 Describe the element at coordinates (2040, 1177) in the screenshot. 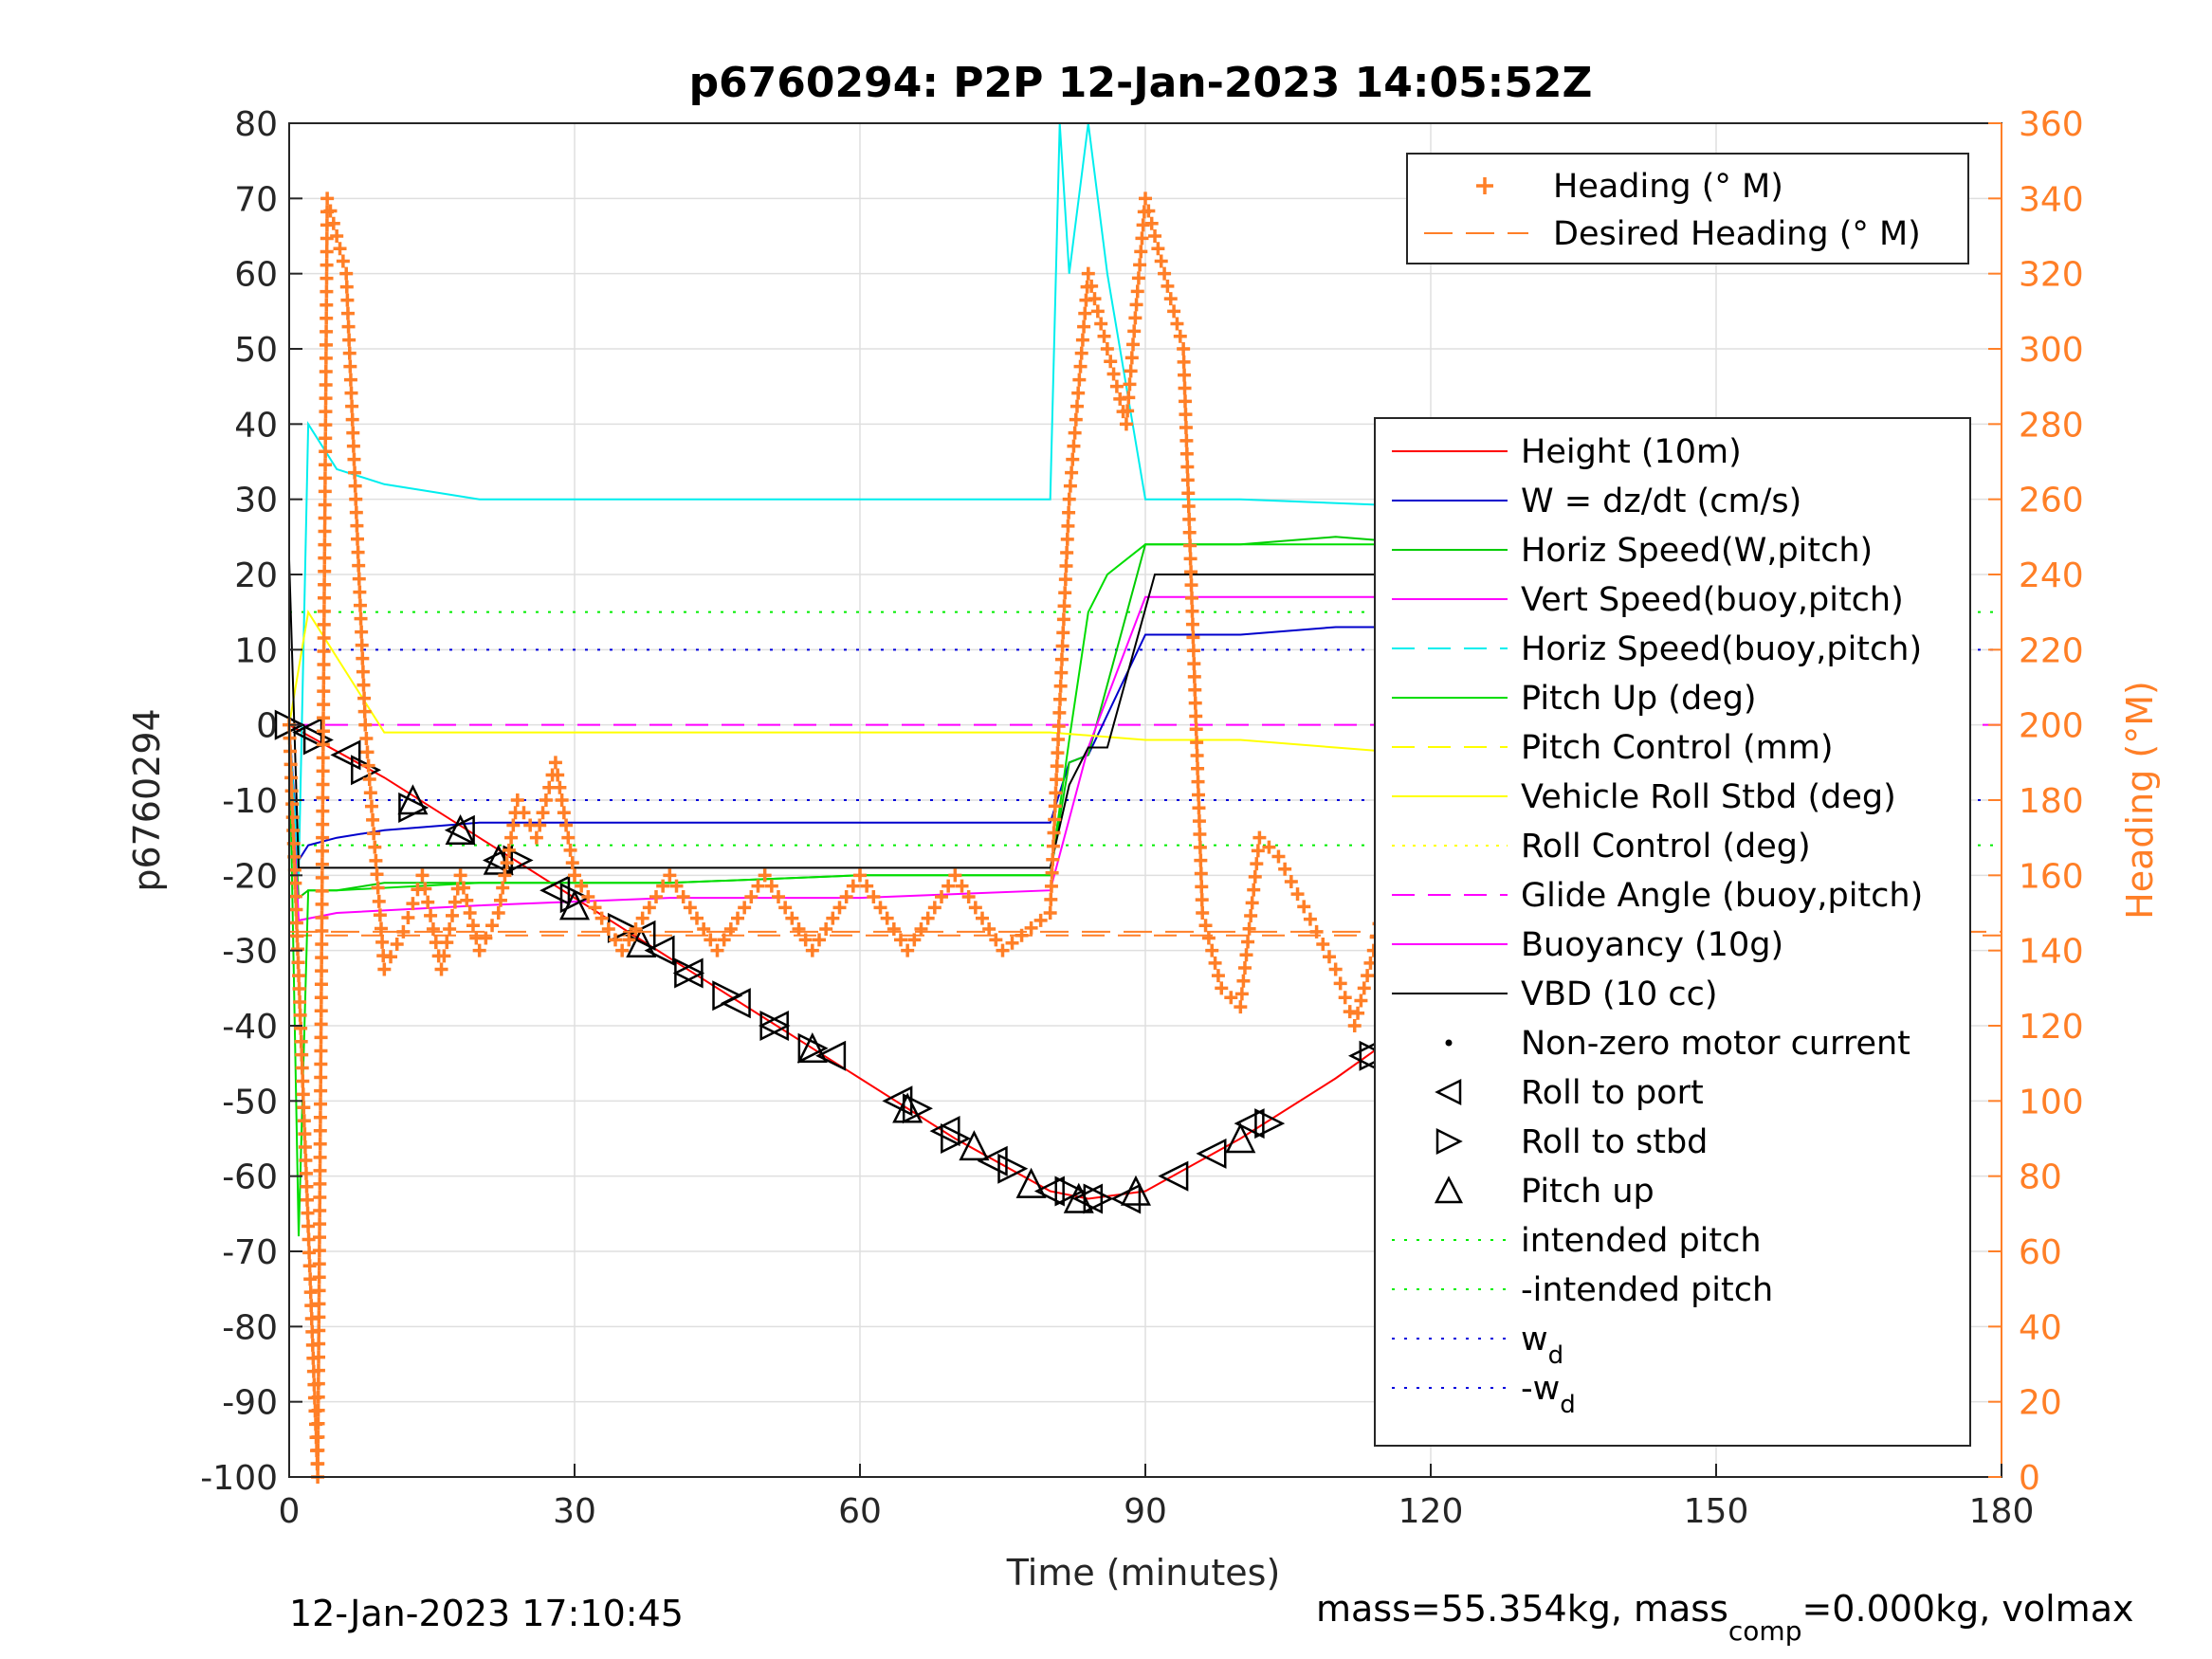

I see `y-right-tick-label: 80` at that location.